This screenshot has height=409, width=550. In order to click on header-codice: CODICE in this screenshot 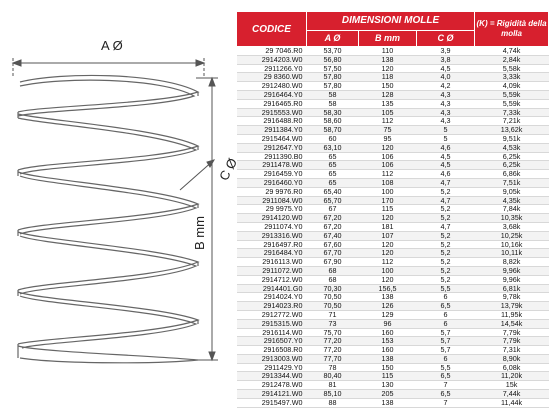, I will do `click(271, 29)`.